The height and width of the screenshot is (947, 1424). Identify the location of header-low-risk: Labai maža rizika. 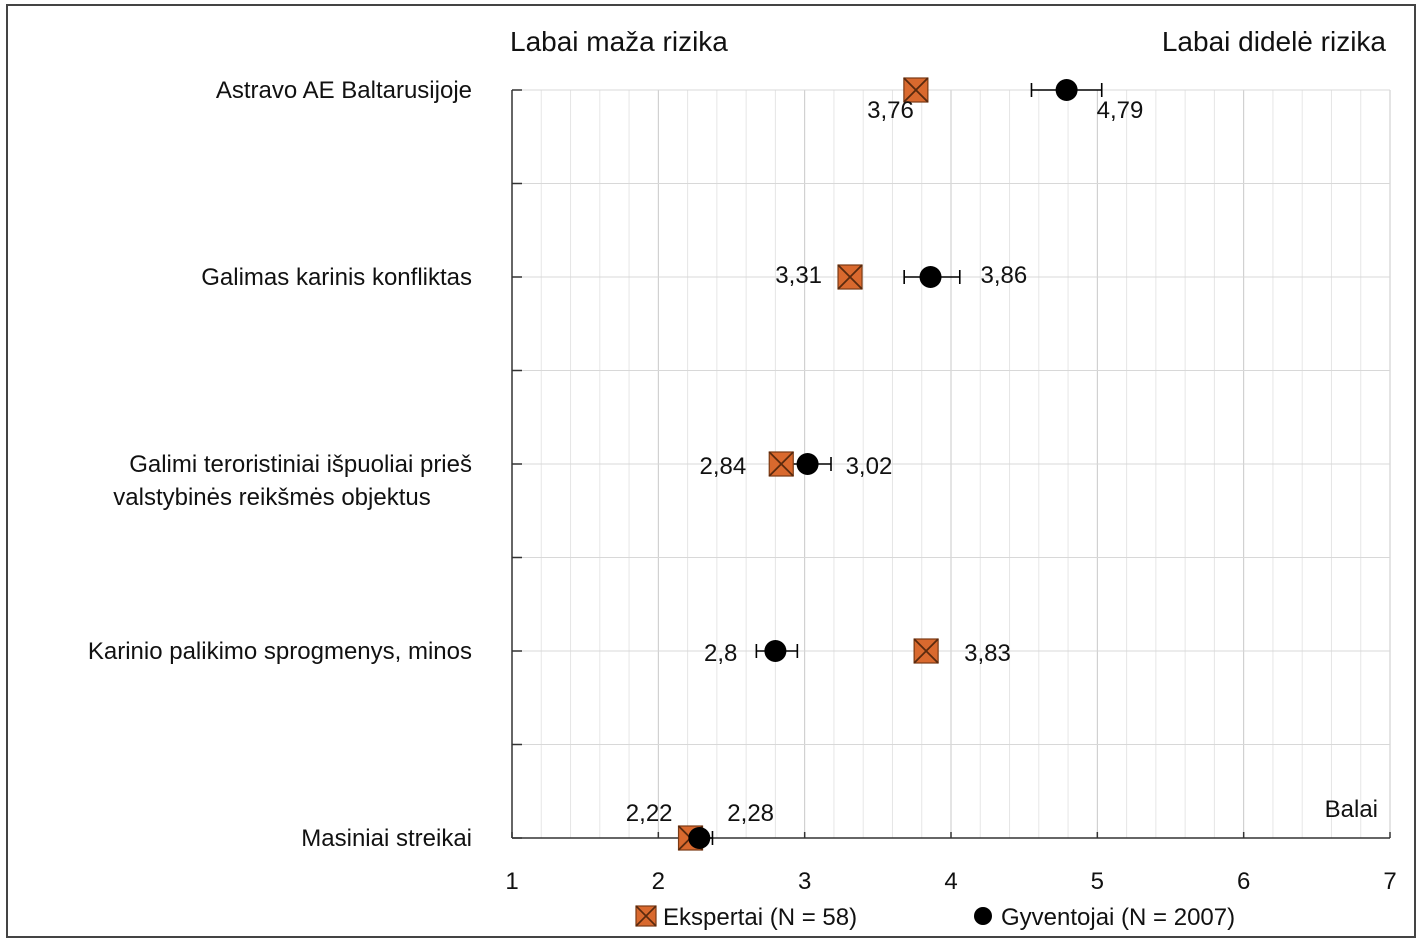
(619, 41).